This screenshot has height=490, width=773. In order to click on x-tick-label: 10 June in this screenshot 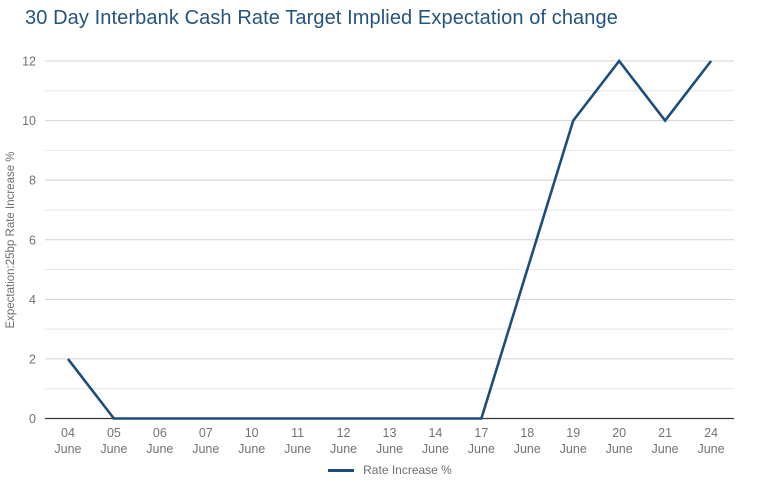, I will do `click(251, 441)`.